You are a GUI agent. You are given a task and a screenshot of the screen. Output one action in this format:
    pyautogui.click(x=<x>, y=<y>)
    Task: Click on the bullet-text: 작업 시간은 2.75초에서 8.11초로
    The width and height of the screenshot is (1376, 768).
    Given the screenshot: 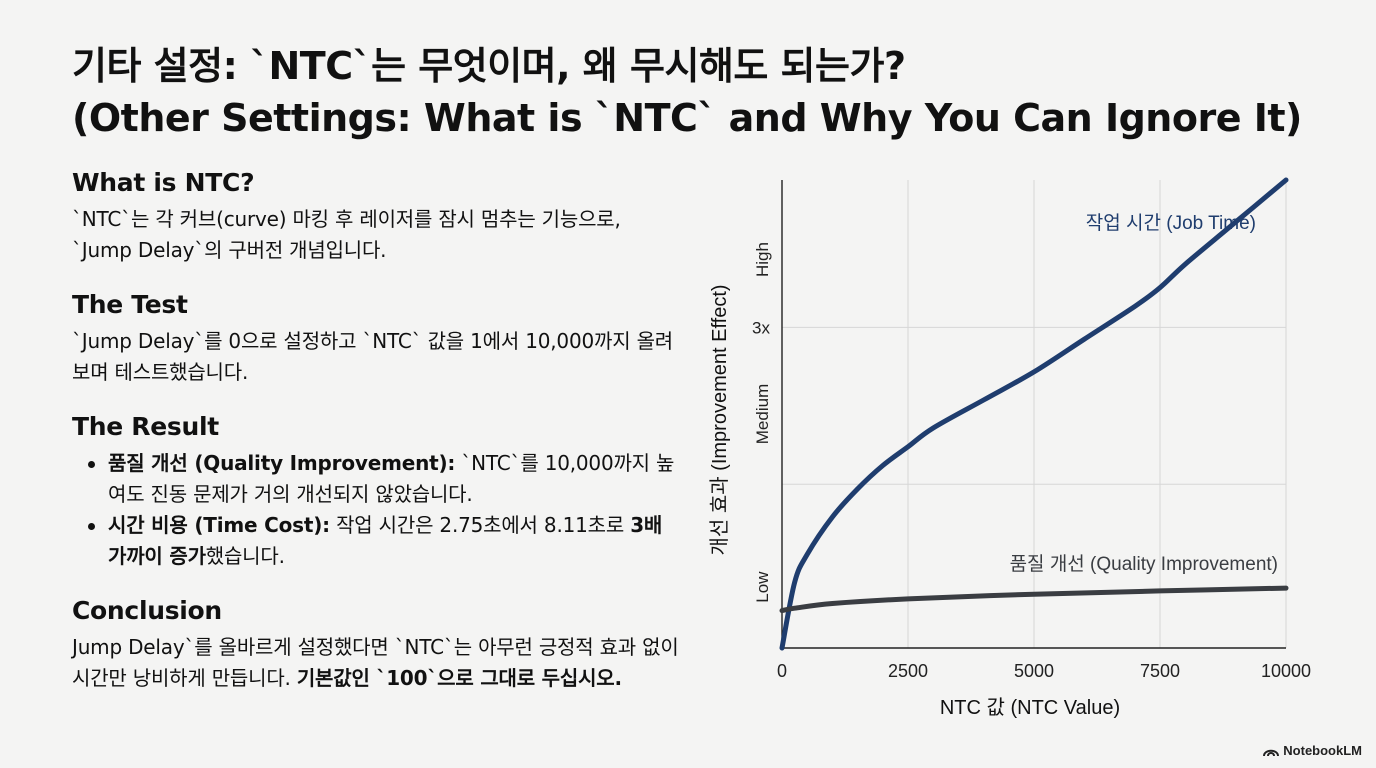 What is the action you would take?
    pyautogui.click(x=480, y=525)
    